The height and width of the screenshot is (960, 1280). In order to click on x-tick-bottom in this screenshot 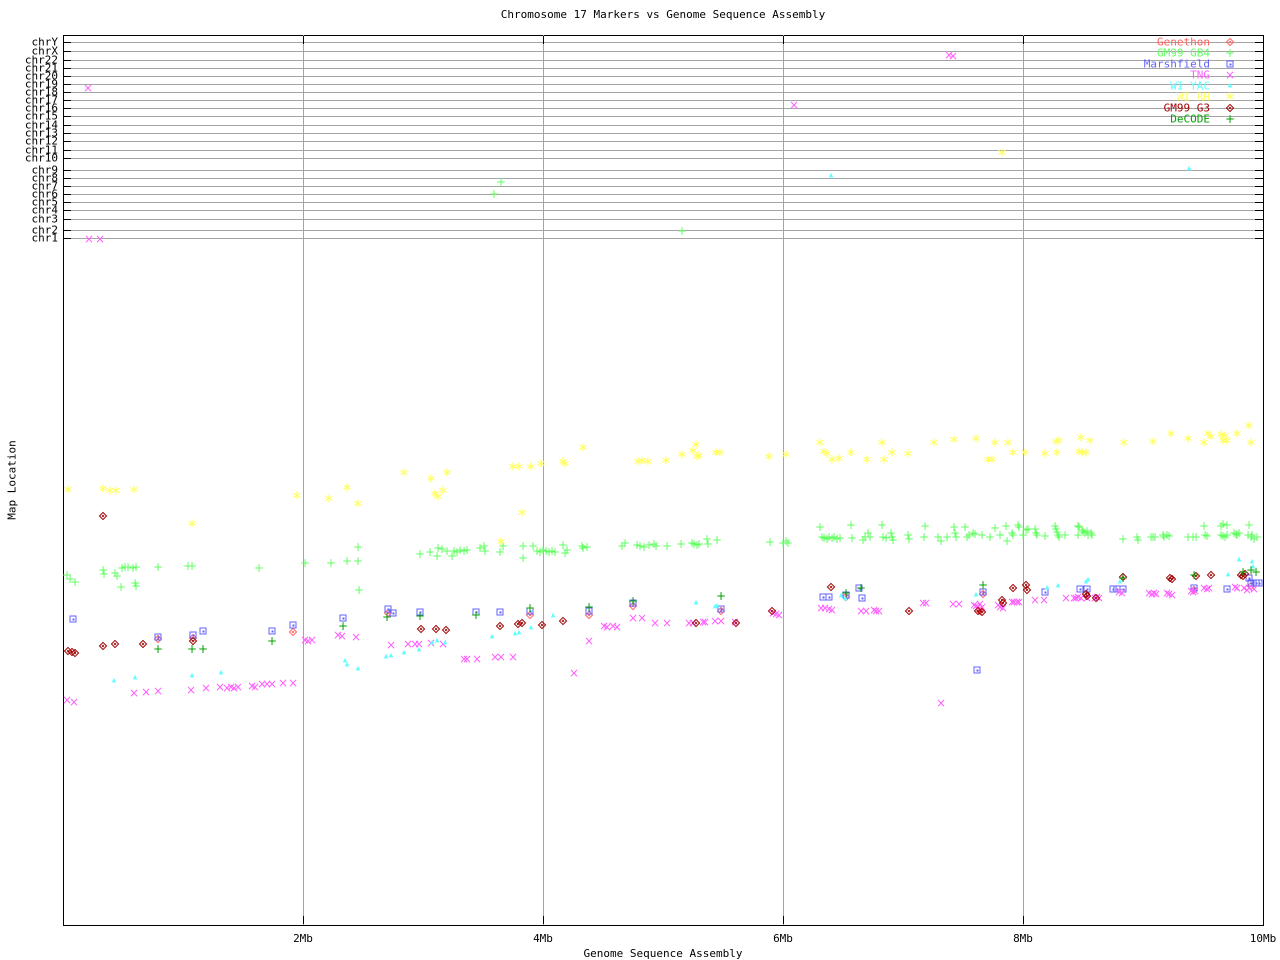, I will do `click(1263, 920)`.